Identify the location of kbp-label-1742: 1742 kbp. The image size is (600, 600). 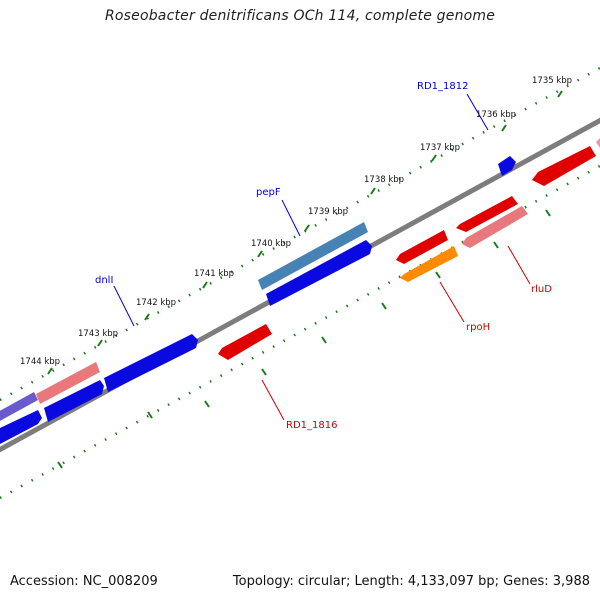
(156, 303).